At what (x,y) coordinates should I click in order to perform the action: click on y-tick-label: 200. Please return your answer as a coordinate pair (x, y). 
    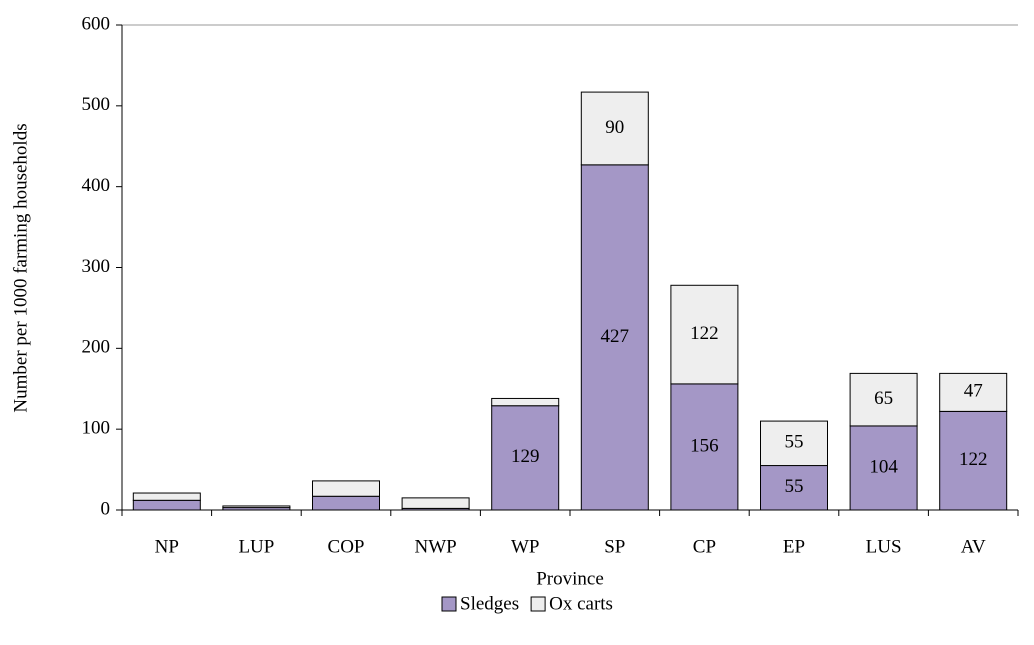
    Looking at the image, I should click on (96, 347).